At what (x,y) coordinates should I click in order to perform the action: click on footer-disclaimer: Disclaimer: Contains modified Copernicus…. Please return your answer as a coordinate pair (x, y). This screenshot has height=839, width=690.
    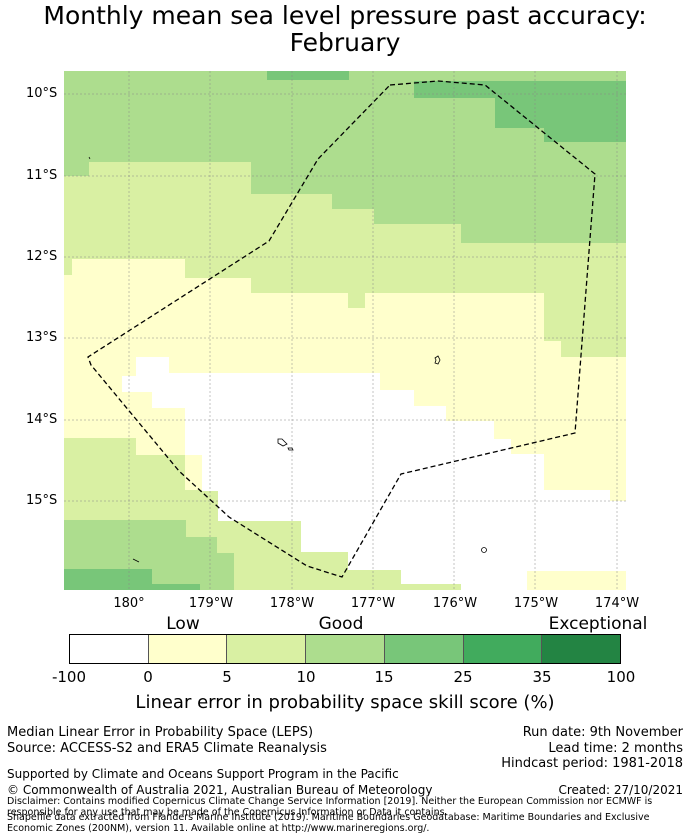
    Looking at the image, I should click on (330, 807).